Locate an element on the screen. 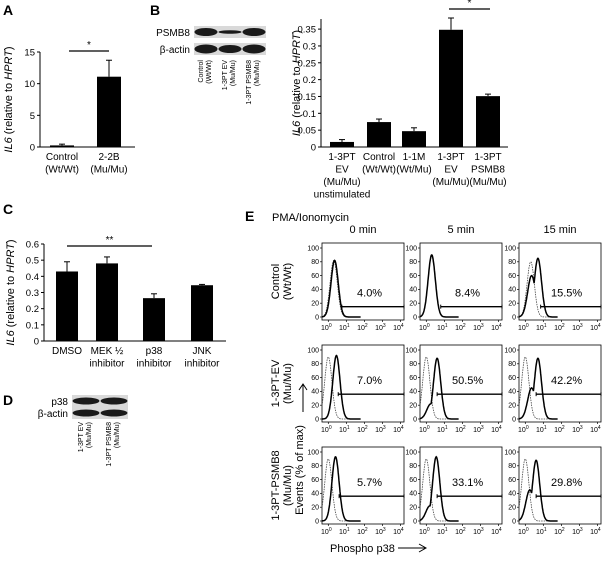 The width and height of the screenshot is (604, 561). y-tick-label: 0.4 is located at coordinates (32, 277).